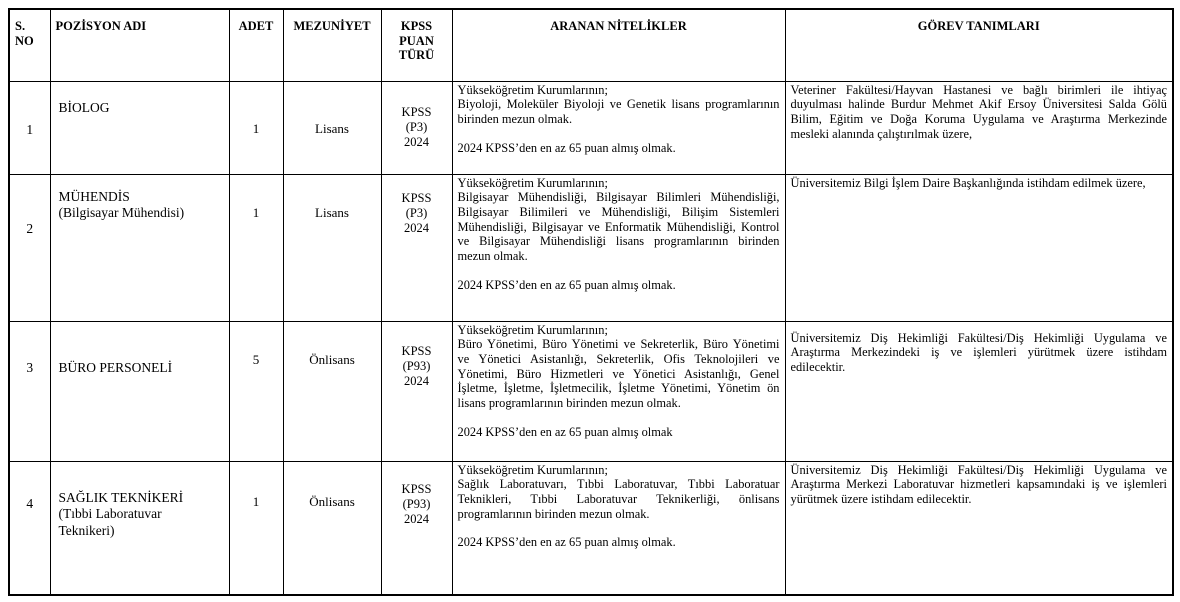  What do you see at coordinates (979, 45) in the screenshot?
I see `column-header-gorev: GÖREV TANIMLARI` at bounding box center [979, 45].